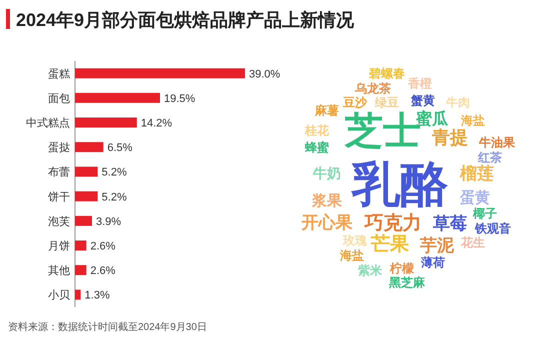 Image resolution: width=554 pixels, height=341 pixels. What do you see at coordinates (327, 201) in the screenshot?
I see `text: 浆果` at bounding box center [327, 201].